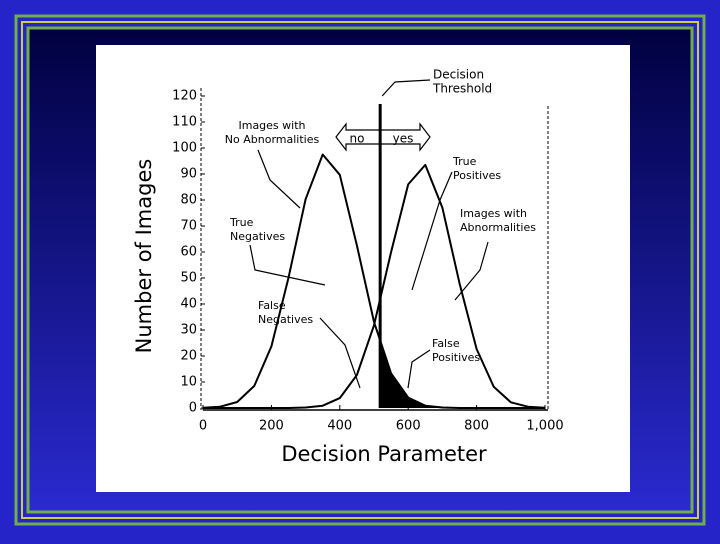  I want to click on y-tick-label: 0, so click(193, 408).